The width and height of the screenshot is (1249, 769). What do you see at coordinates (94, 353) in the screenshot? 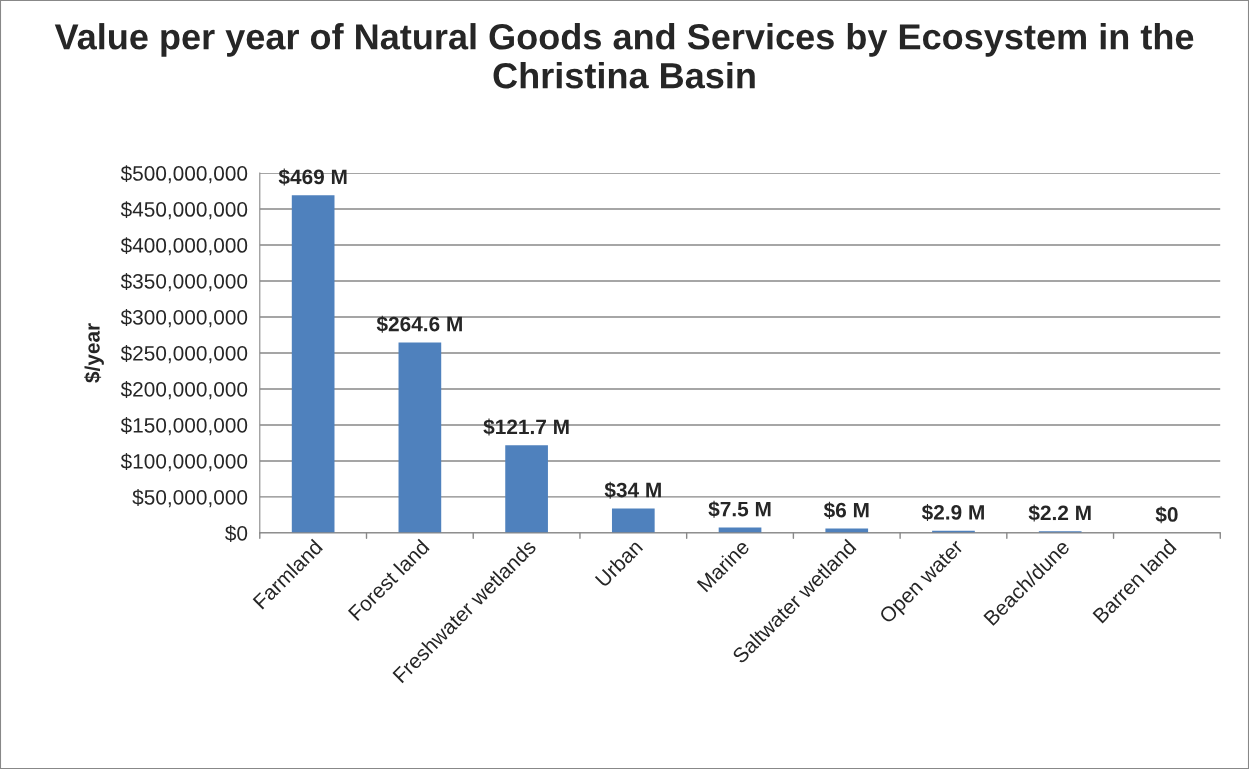
I see `y-axis-title: $/year` at bounding box center [94, 353].